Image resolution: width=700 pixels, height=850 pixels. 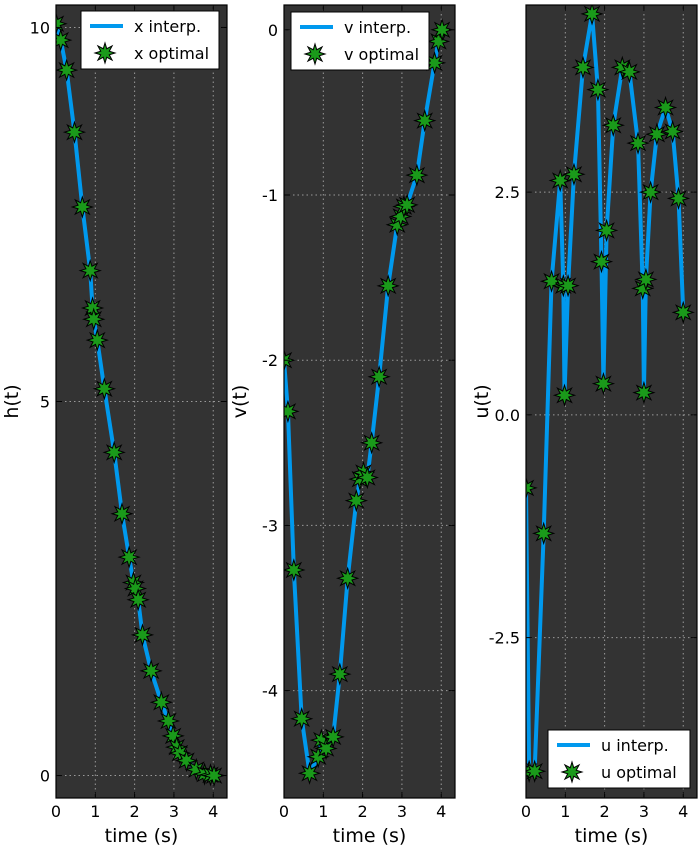 What do you see at coordinates (45, 402) in the screenshot?
I see `y-tick-label: 5` at bounding box center [45, 402].